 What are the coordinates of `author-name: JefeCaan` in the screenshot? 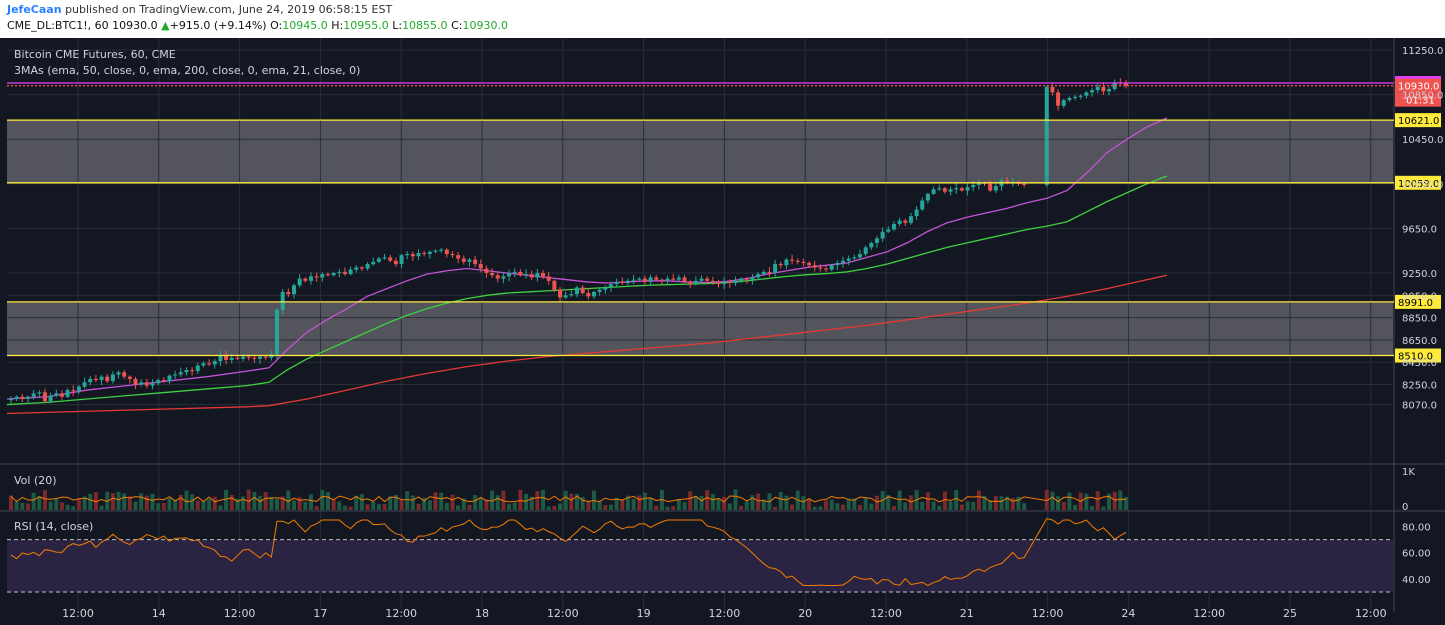 It's located at (34, 9).